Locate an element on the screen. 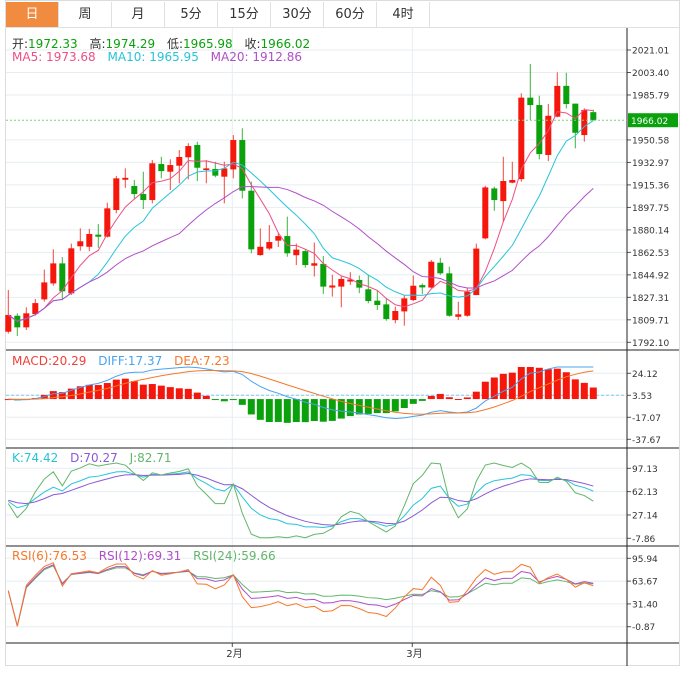 This screenshot has height=674, width=686. macd-legend: MACD:20.29 DIFF:17.37 DEA:7.23 is located at coordinates (125, 361).